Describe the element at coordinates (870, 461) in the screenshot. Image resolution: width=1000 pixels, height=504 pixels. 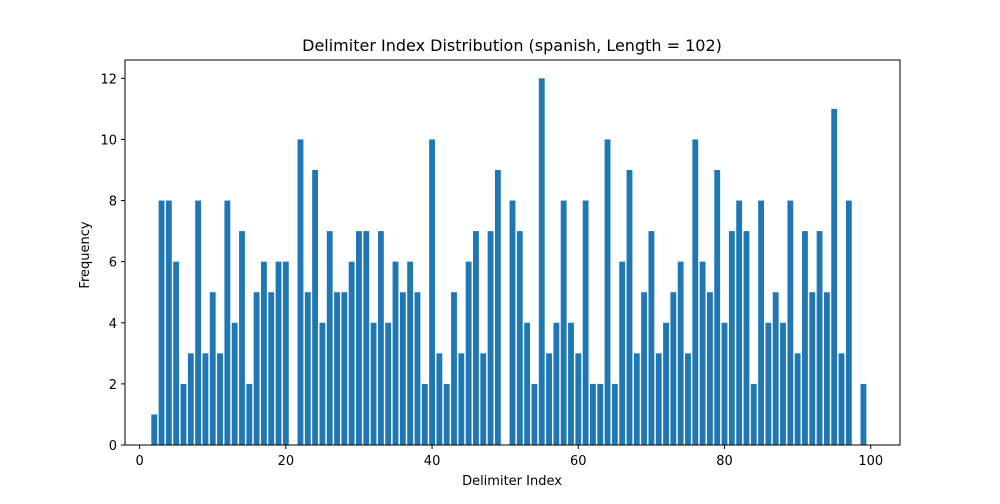
I see `x-tick-label: 100` at that location.